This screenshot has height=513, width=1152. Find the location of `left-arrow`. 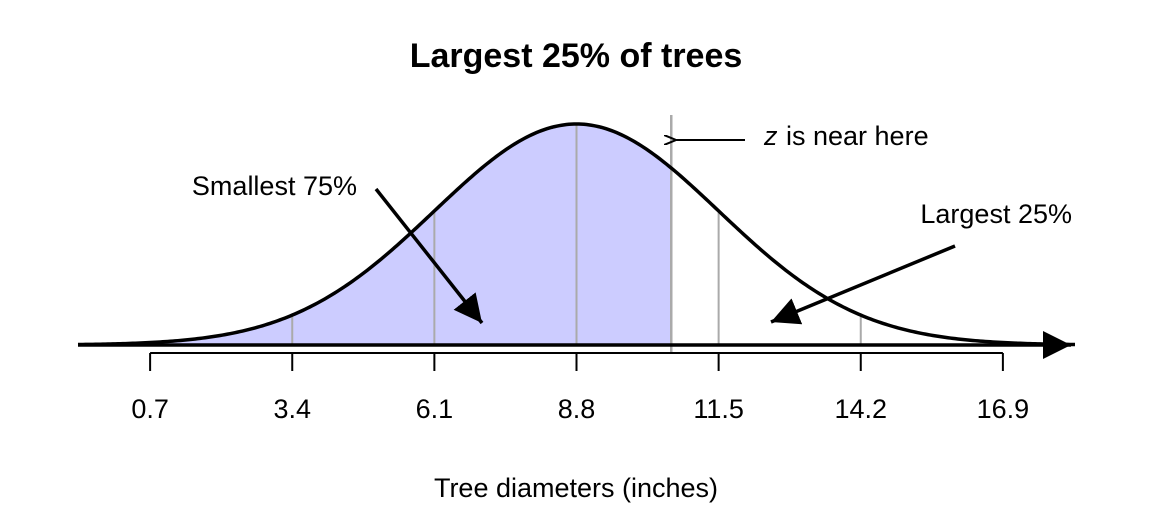

left-arrow is located at coordinates (429, 256).